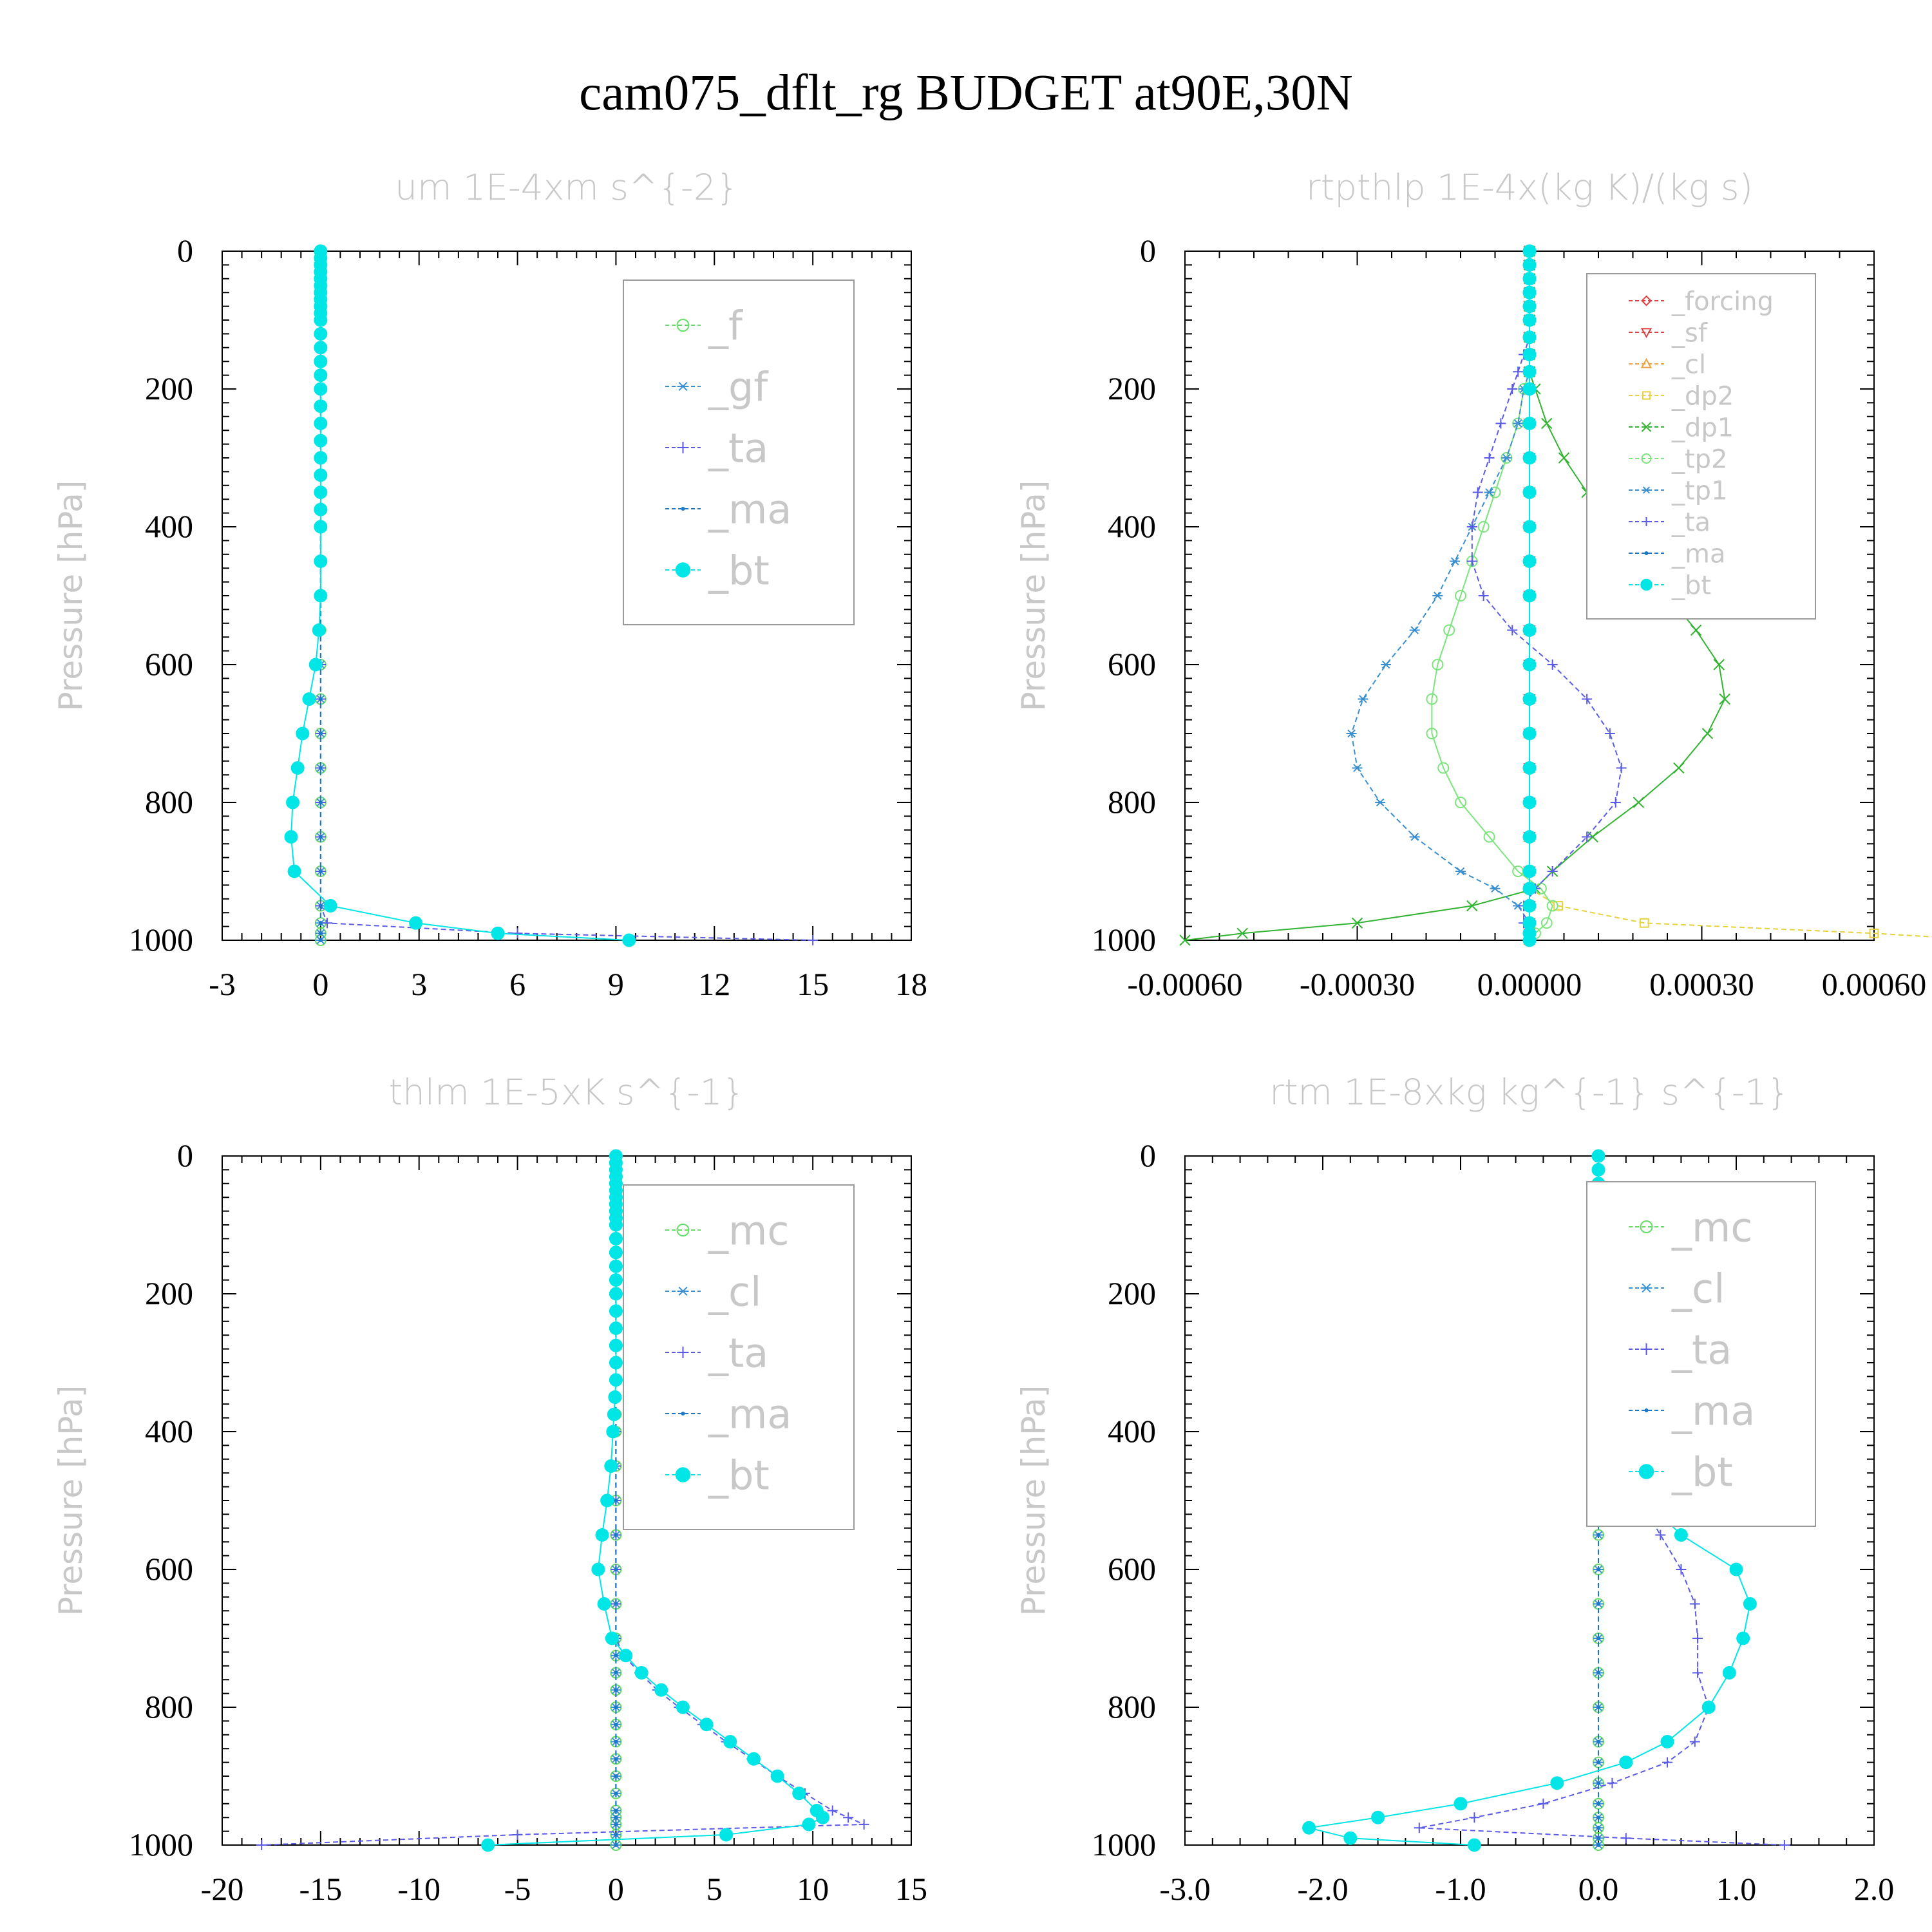 The height and width of the screenshot is (1932, 1932). Describe the element at coordinates (715, 1889) in the screenshot. I see `x-tick-label: 5` at that location.